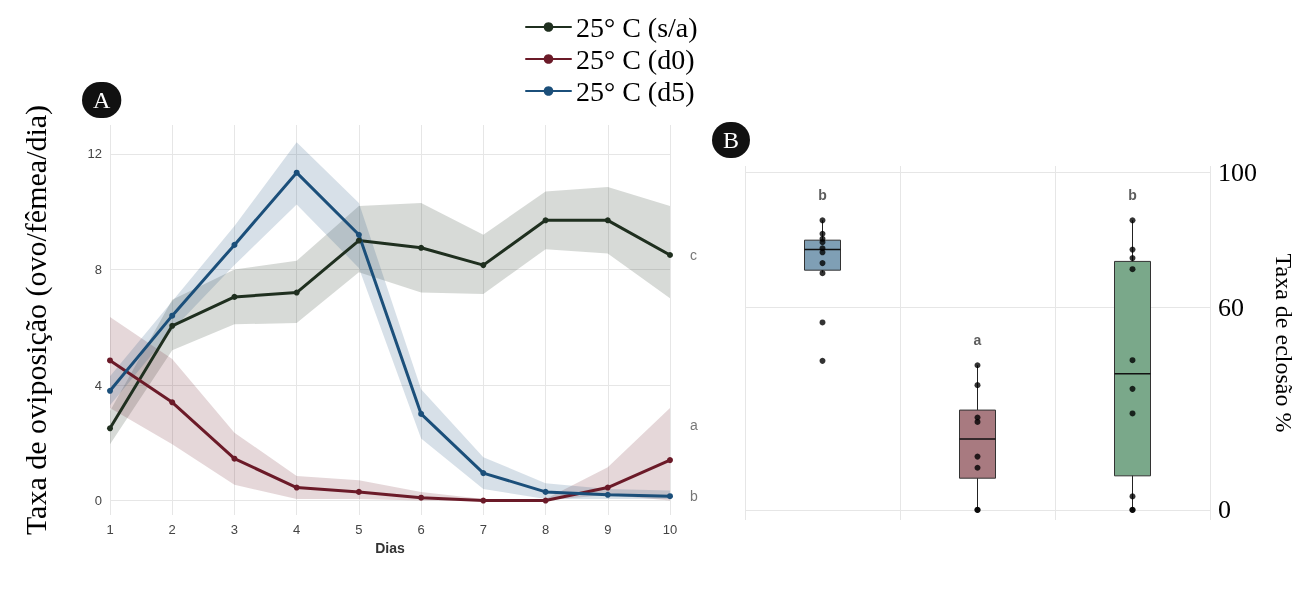 This screenshot has width=1309, height=595. What do you see at coordinates (102, 100) in the screenshot?
I see `chart-title: A` at bounding box center [102, 100].